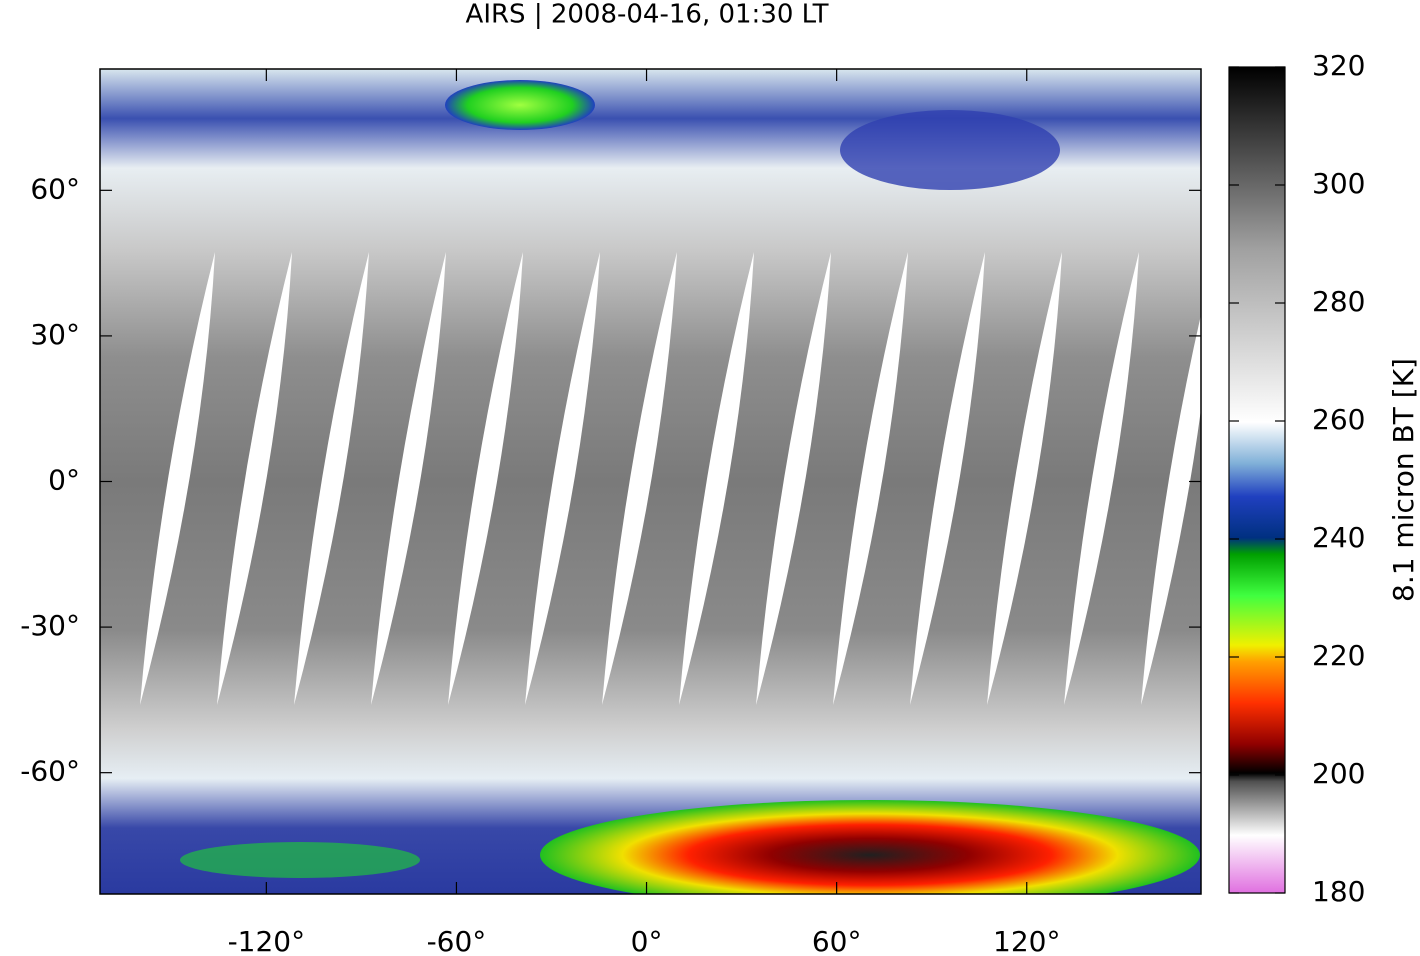 This screenshot has height=956, width=1420. I want to click on colorbar-tick-label: 280, so click(1338, 301).